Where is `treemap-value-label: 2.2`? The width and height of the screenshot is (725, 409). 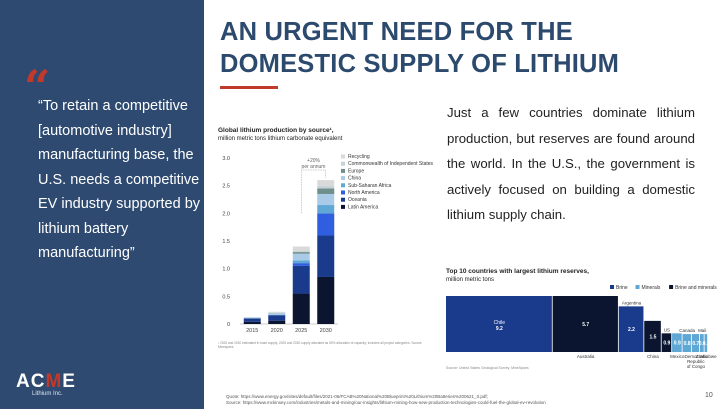
treemap-value-label: 2.2 is located at coordinates (631, 330).